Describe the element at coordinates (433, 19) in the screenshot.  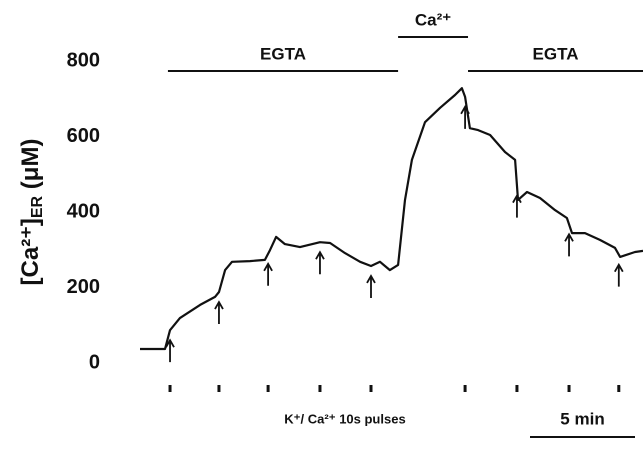
I see `period-label: Ca²⁺` at that location.